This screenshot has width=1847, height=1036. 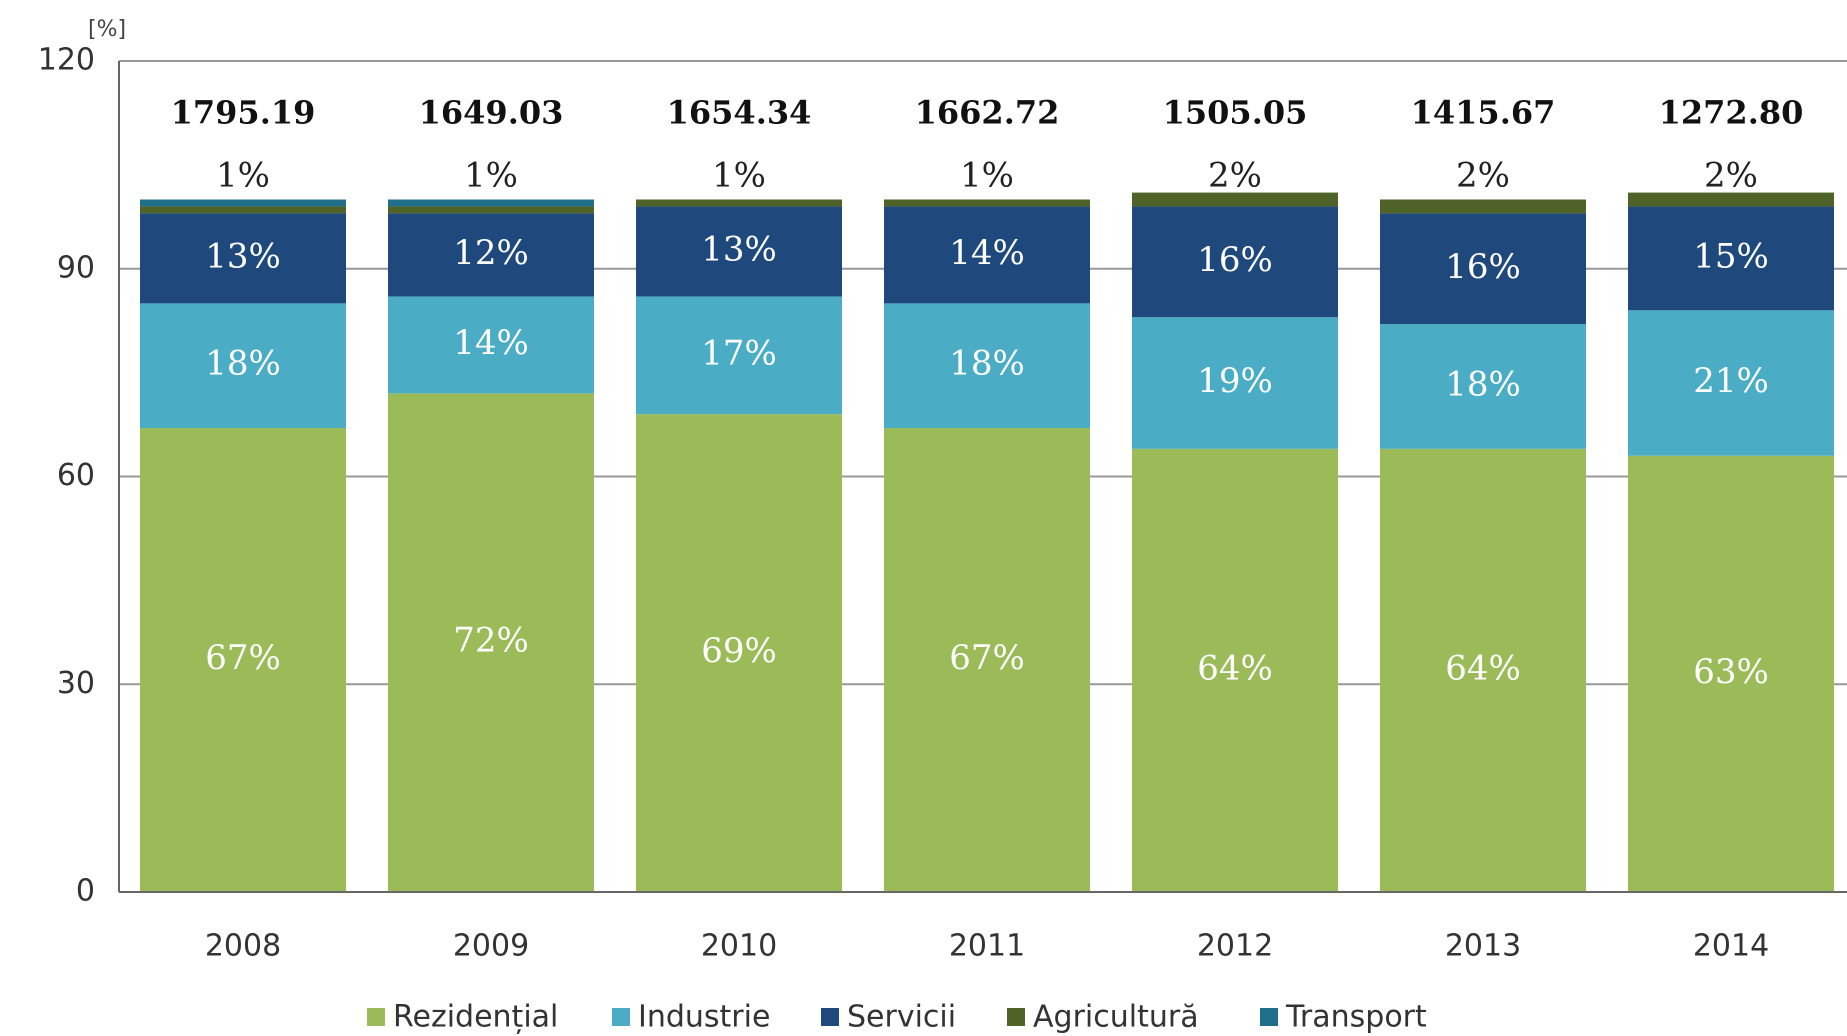 What do you see at coordinates (1116, 1017) in the screenshot?
I see `legend-label: Agricultură` at bounding box center [1116, 1017].